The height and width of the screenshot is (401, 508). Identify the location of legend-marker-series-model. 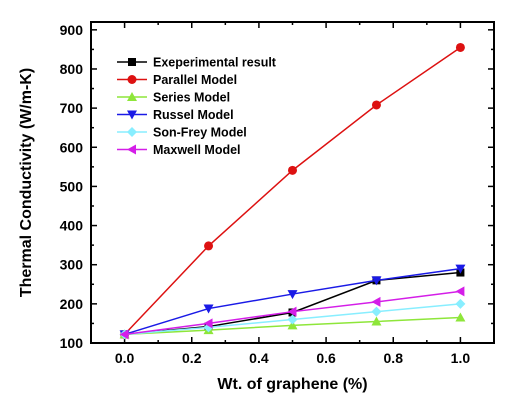
(132, 96).